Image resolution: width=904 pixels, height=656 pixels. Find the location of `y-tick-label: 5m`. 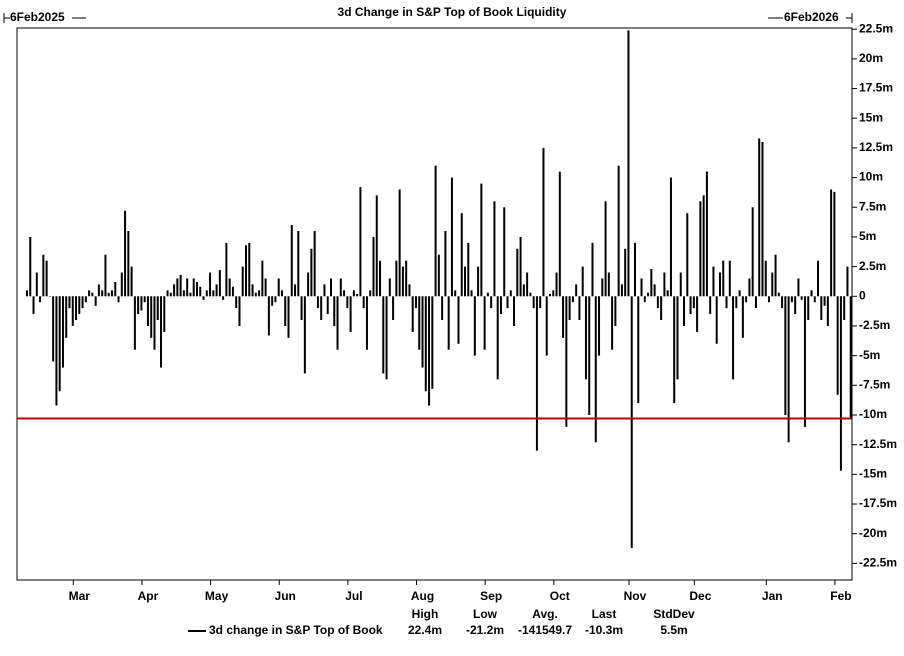

y-tick-label: 5m is located at coordinates (867, 236).